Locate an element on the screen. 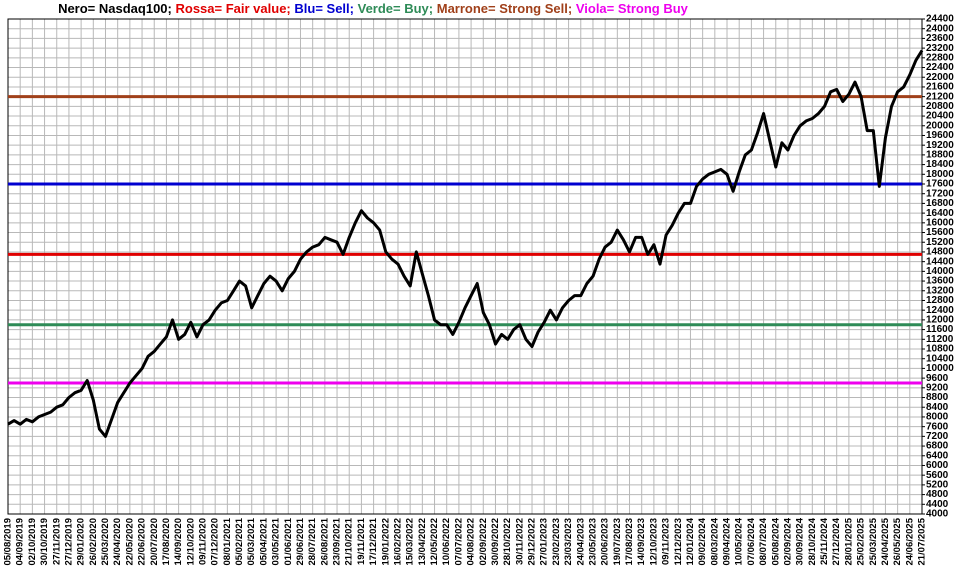 This screenshot has height=588, width=966. x-tick-label: 27/12/2024 is located at coordinates (836, 541).